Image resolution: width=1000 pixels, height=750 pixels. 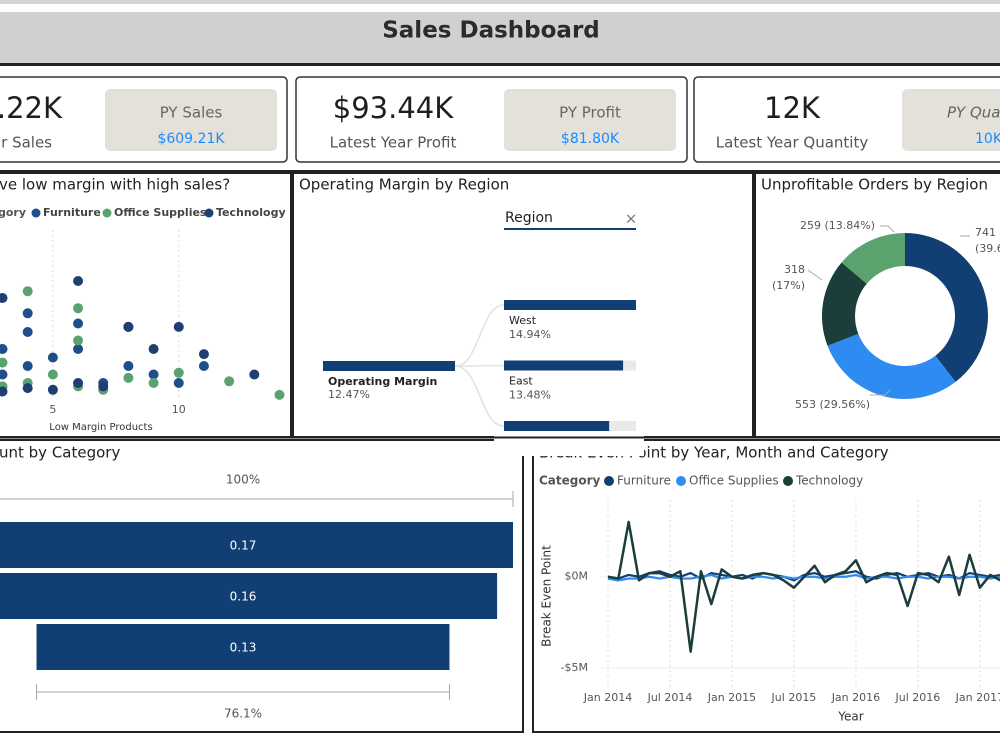 What do you see at coordinates (500, 171) in the screenshot?
I see `row-rule` at bounding box center [500, 171].